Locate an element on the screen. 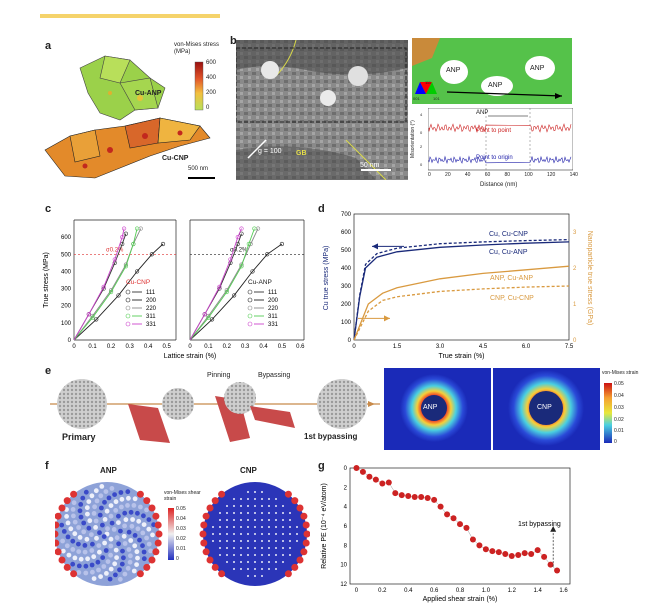  d-series-label: ANP, Cu-ANP is located at coordinates (511, 278).